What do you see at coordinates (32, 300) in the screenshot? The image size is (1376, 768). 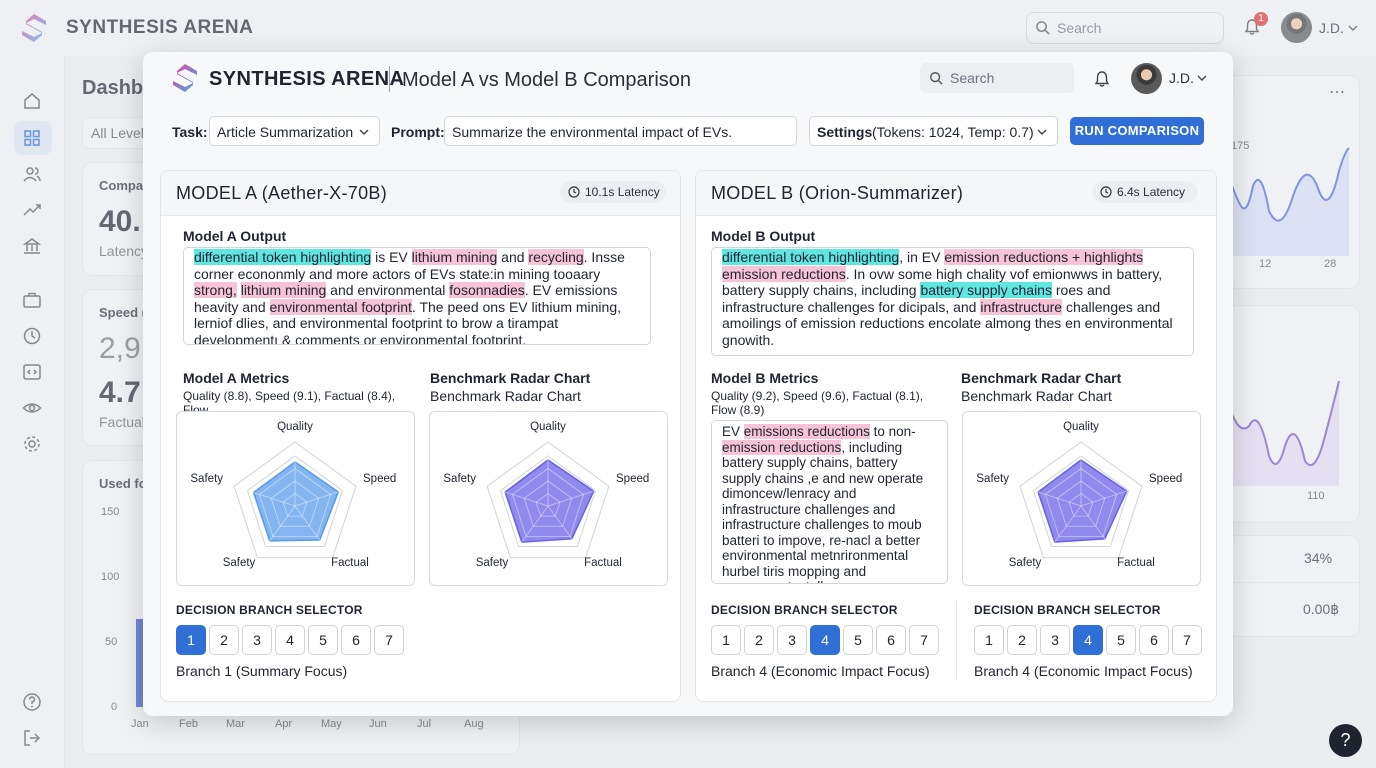 I see `briefcase-icon` at bounding box center [32, 300].